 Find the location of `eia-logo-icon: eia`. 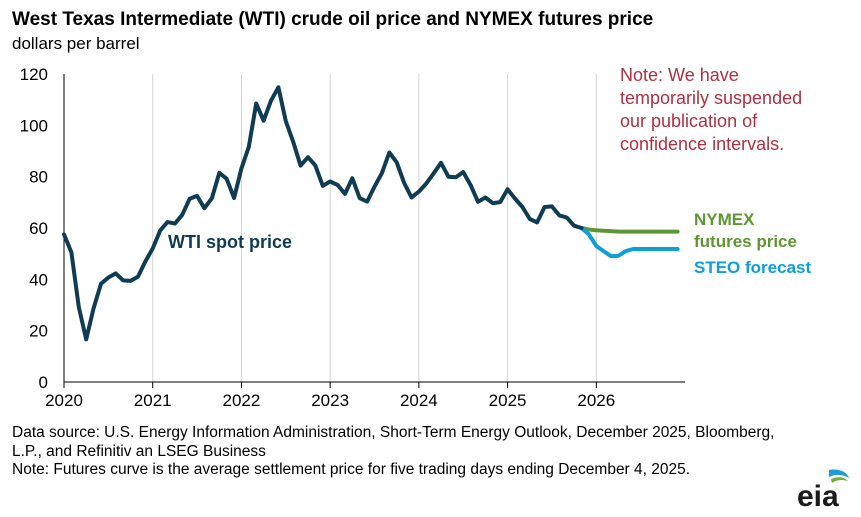

eia-logo-icon: eia is located at coordinates (823, 490).